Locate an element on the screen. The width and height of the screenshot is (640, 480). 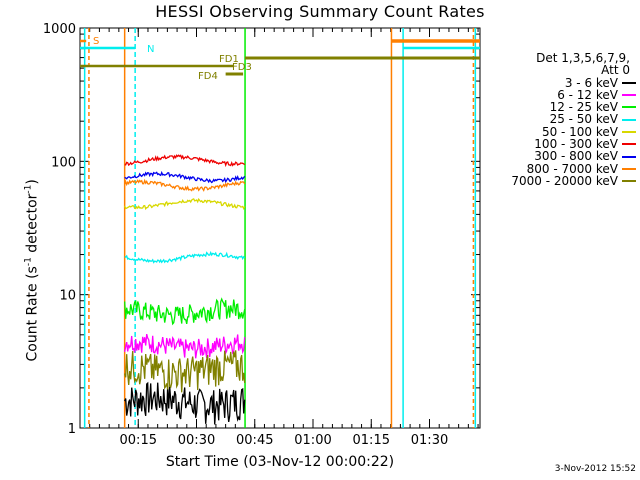
x-tick-label: 00:30 is located at coordinates (196, 440).